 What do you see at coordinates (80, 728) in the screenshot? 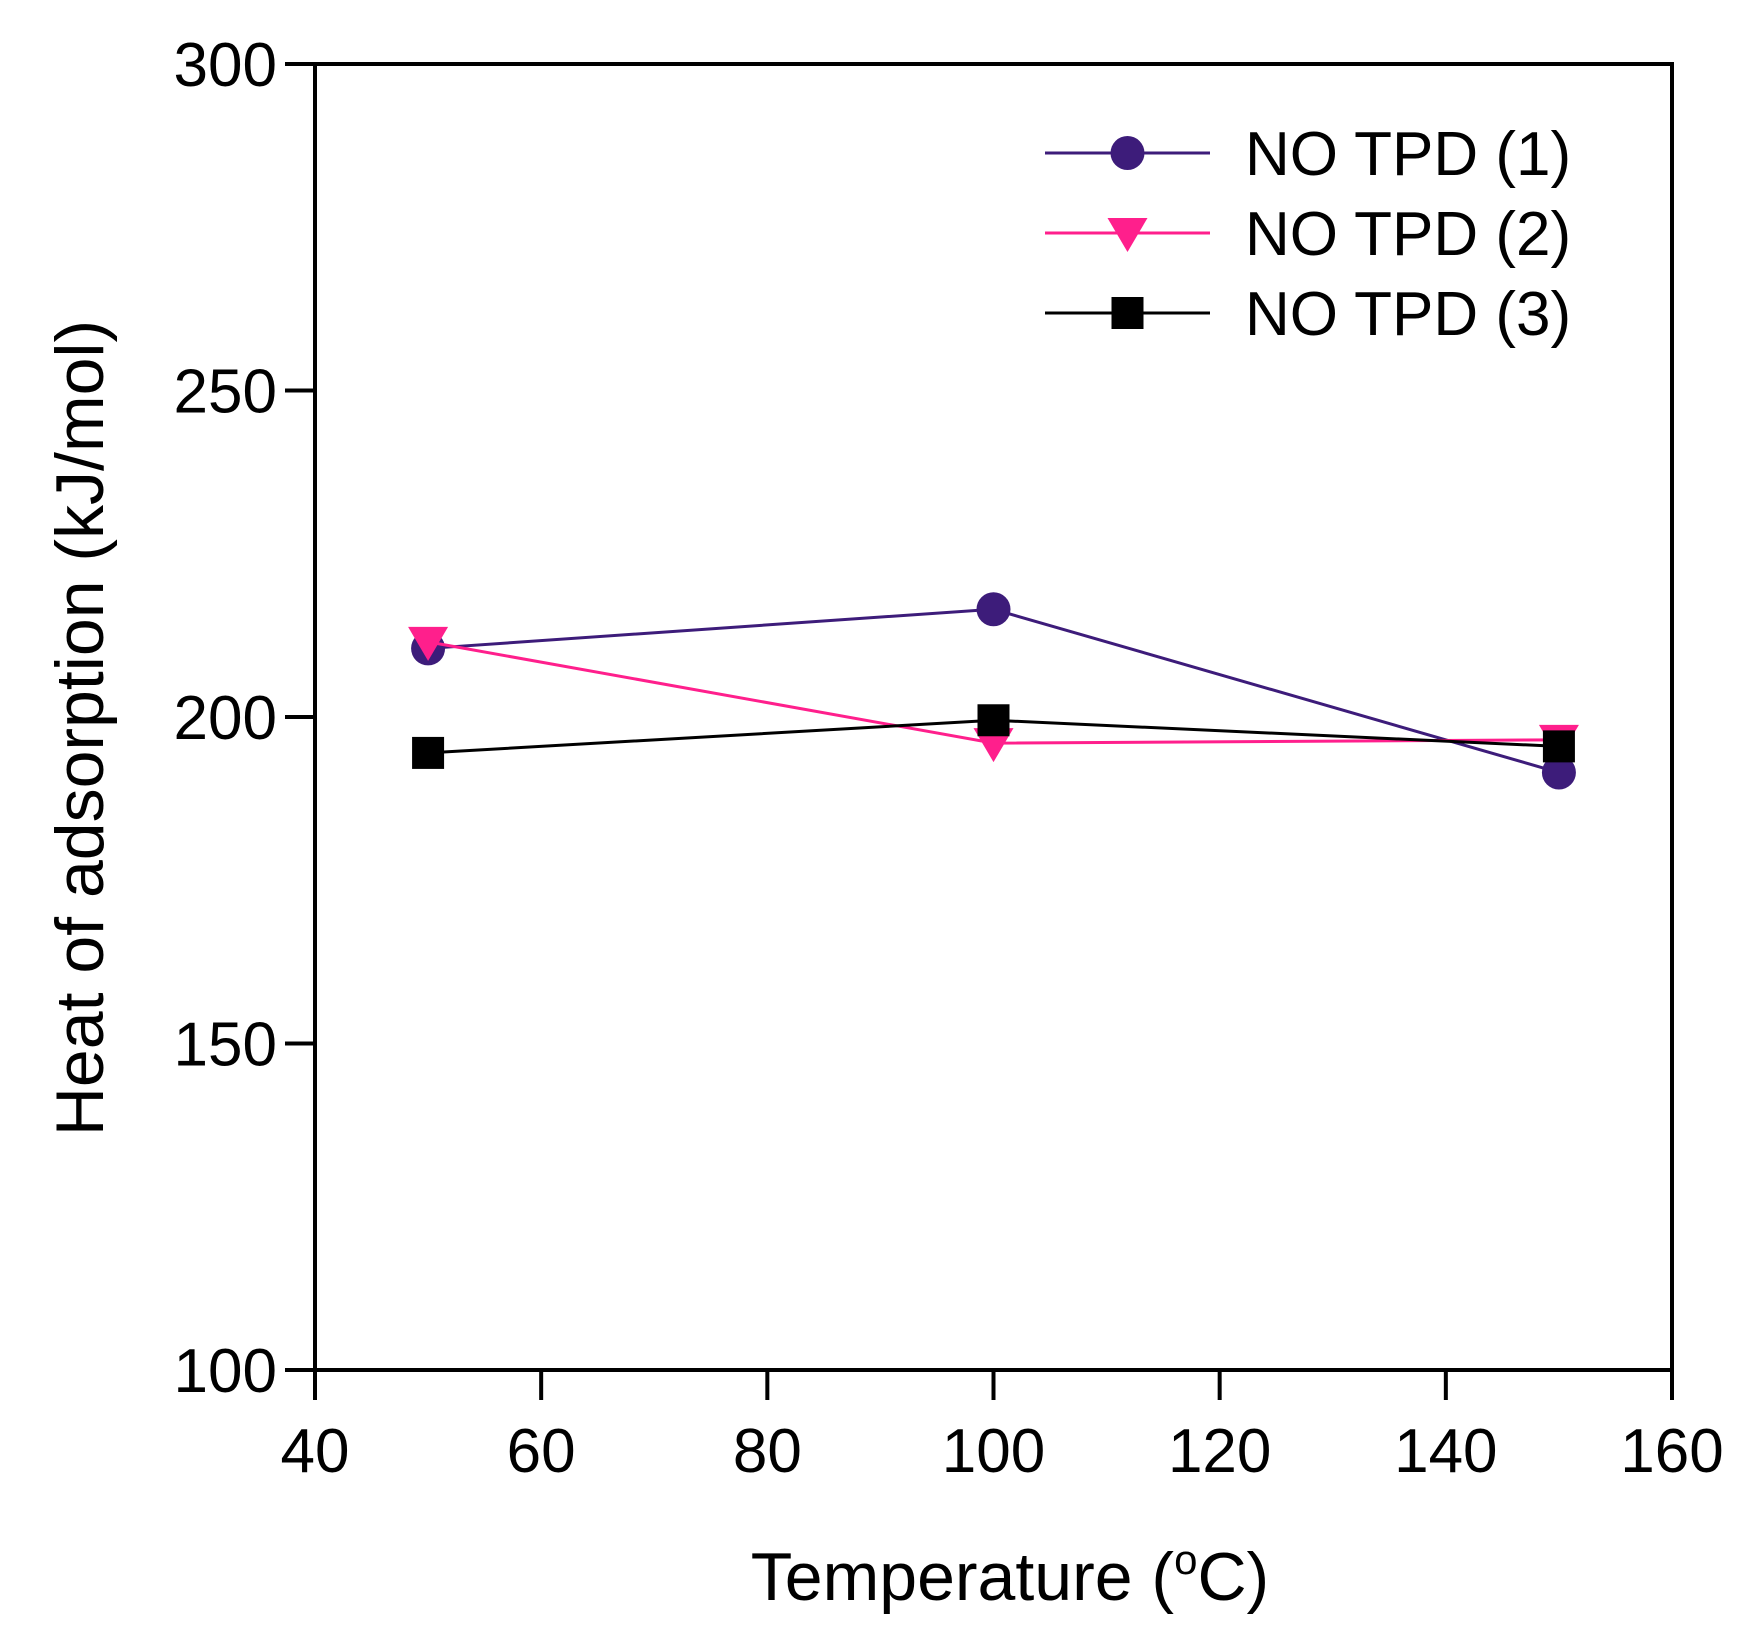
I see `y-axis-title: Heat of adsorption (kJ/mol)` at bounding box center [80, 728].